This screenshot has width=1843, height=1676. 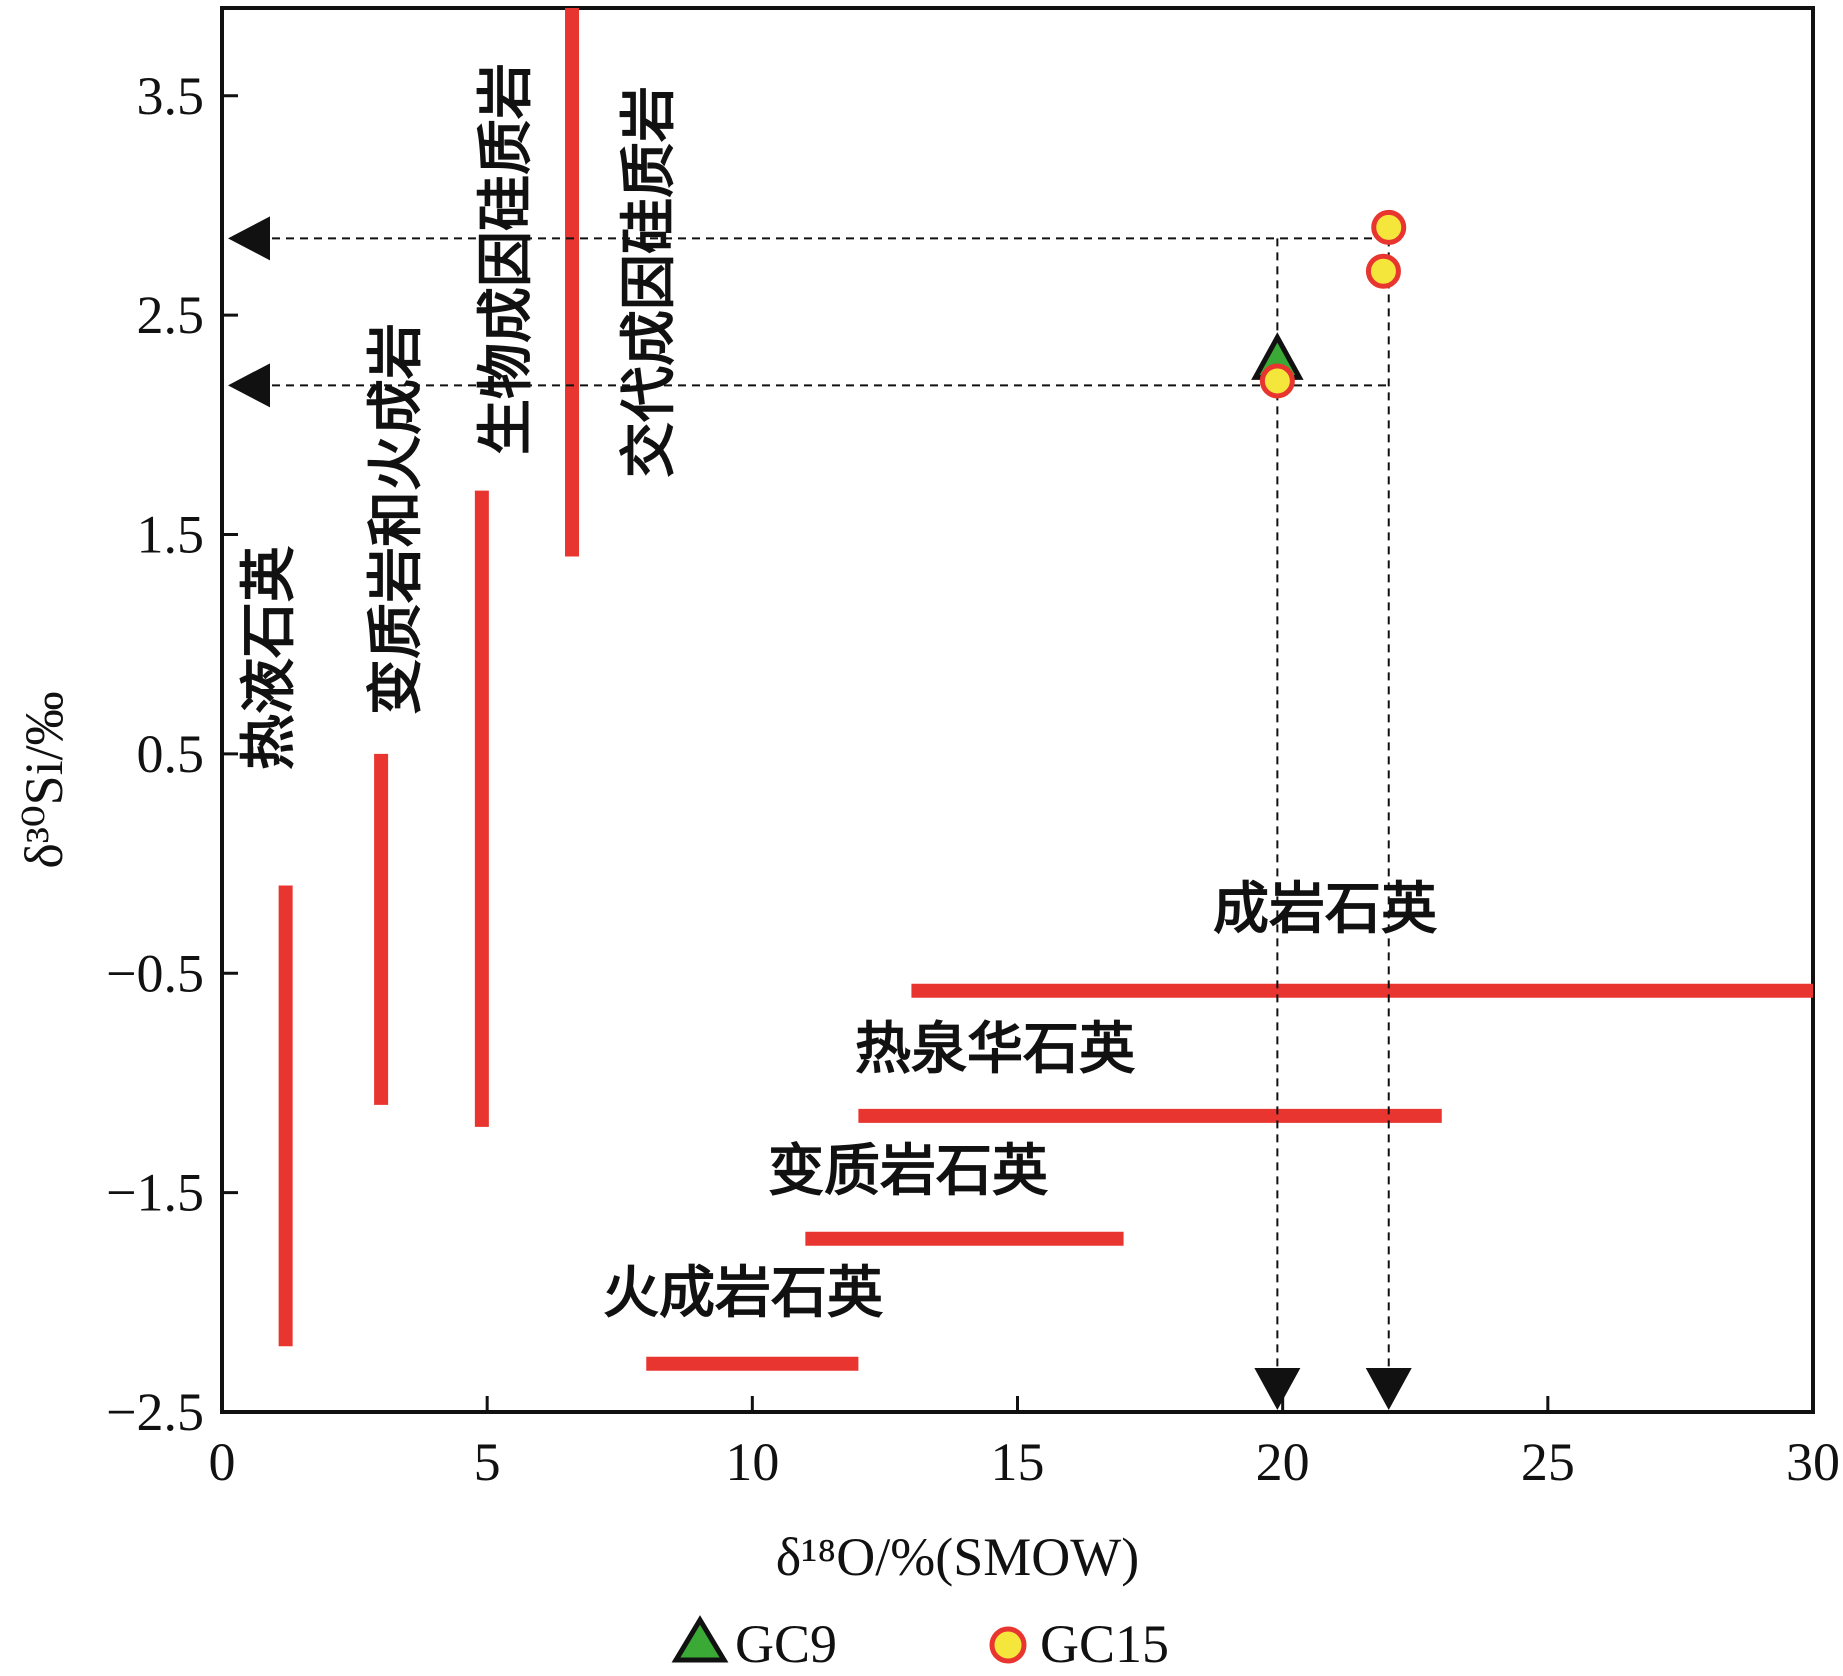 I want to click on y-tick-label: 0.5, so click(x=171, y=754).